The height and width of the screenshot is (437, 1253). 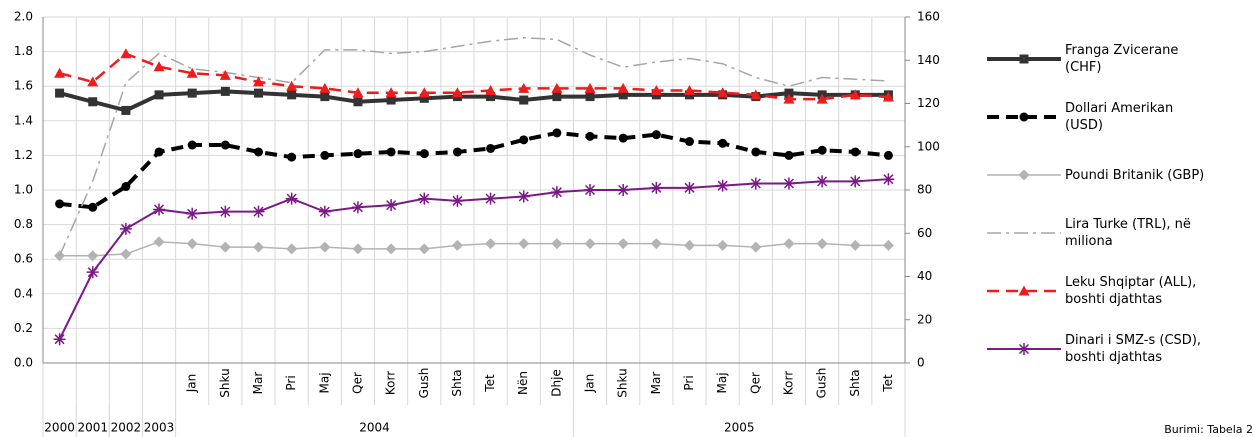 What do you see at coordinates (822, 383) in the screenshot?
I see `x-tick-label: Gush` at bounding box center [822, 383].